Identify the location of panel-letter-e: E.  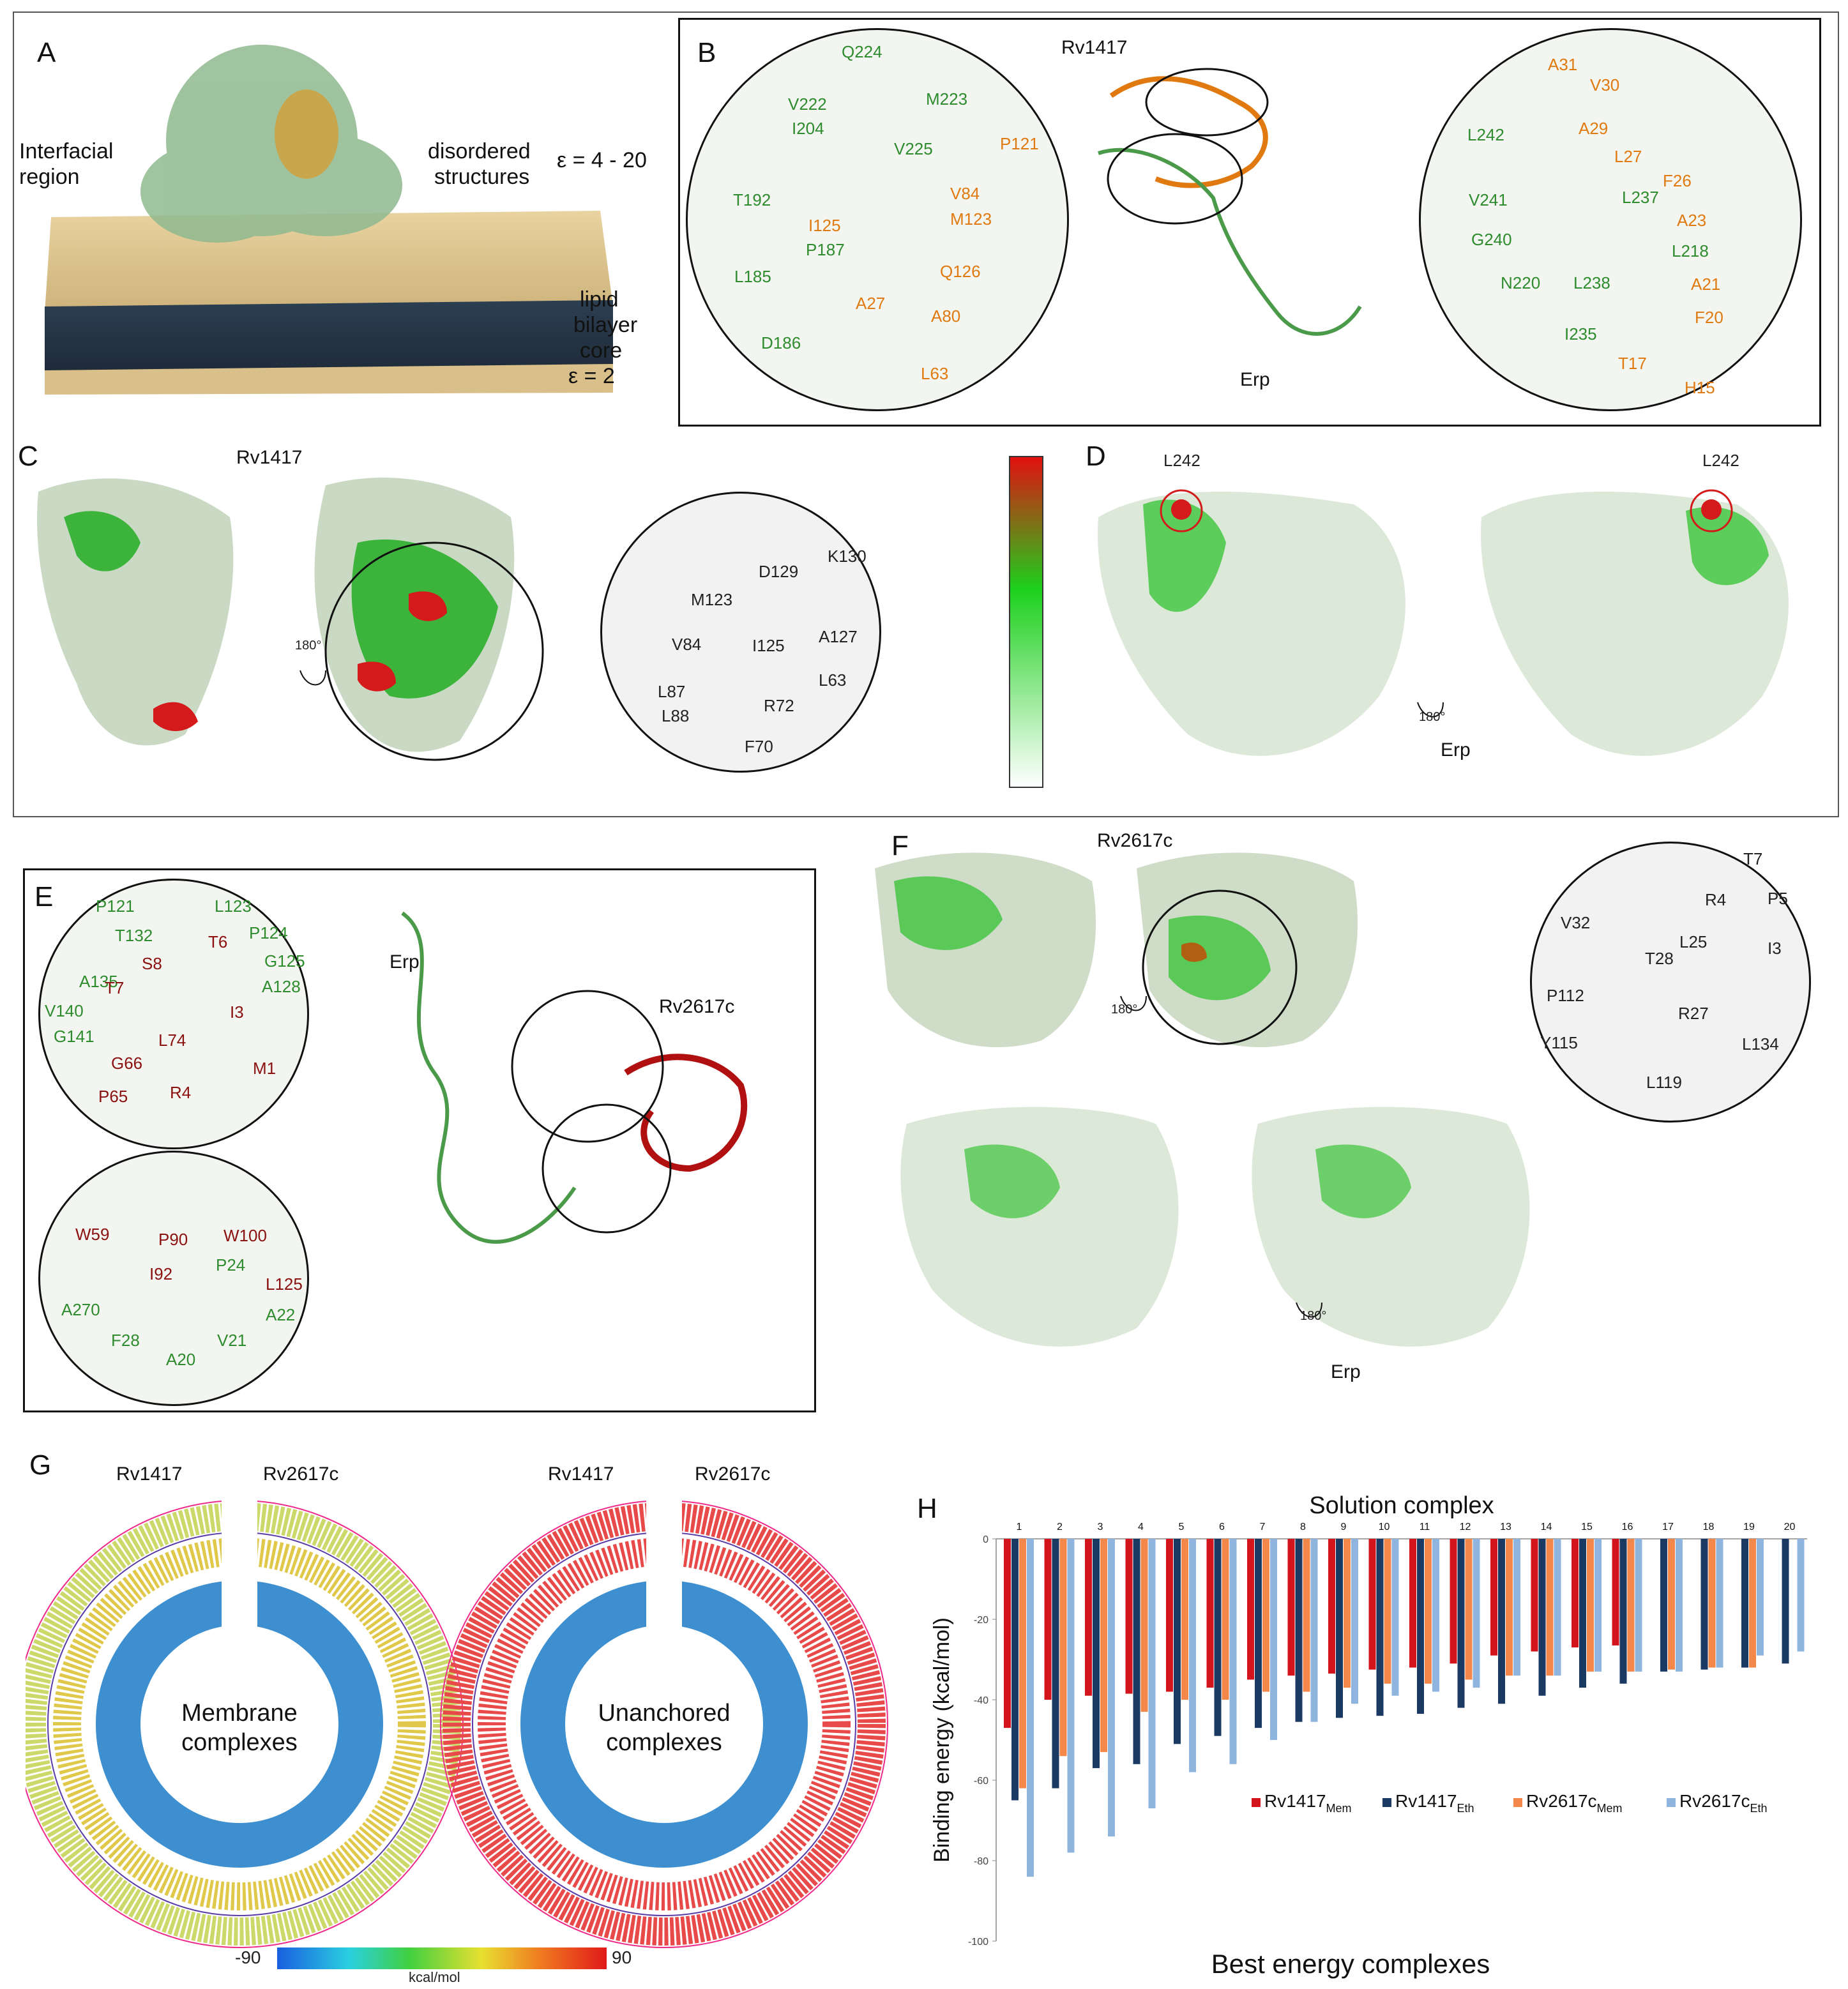
(44, 897).